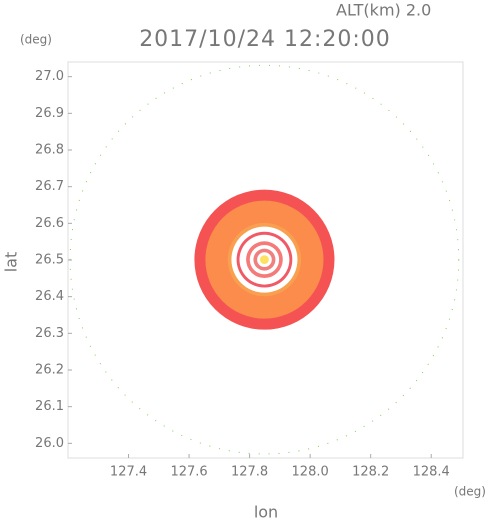  I want to click on y-axis-label: lat, so click(11, 262).